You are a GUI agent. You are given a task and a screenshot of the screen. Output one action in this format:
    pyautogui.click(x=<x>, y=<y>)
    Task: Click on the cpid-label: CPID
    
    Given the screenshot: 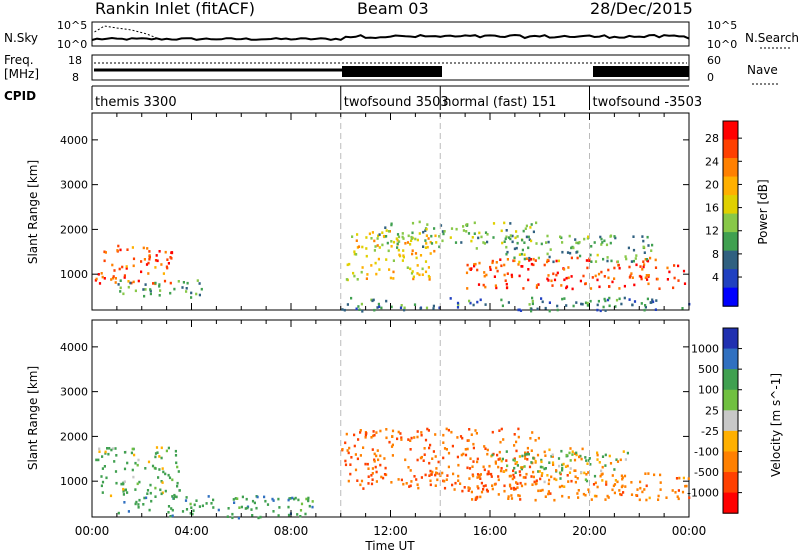 What is the action you would take?
    pyautogui.click(x=20, y=96)
    